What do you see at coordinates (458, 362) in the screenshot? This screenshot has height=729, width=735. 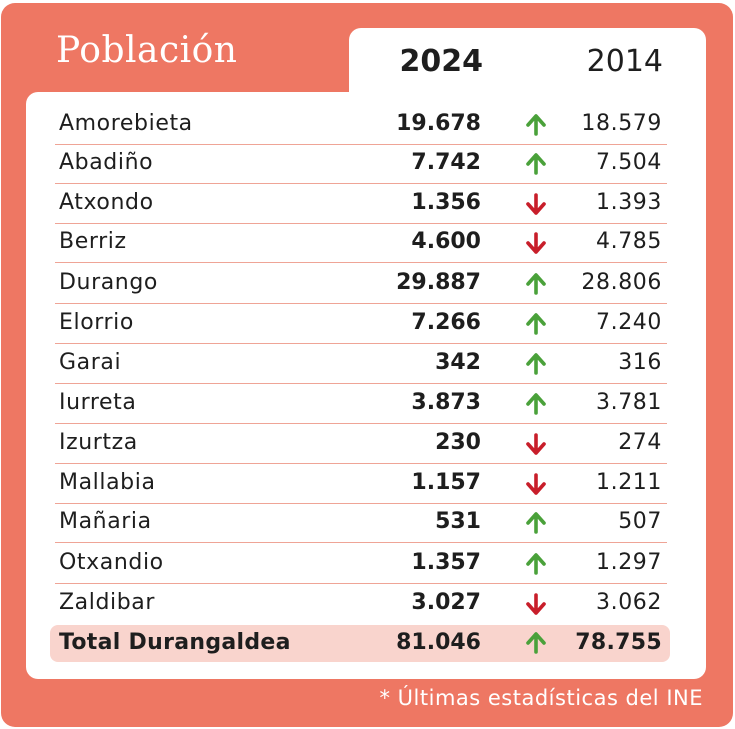 I see `population-2024: 342` at bounding box center [458, 362].